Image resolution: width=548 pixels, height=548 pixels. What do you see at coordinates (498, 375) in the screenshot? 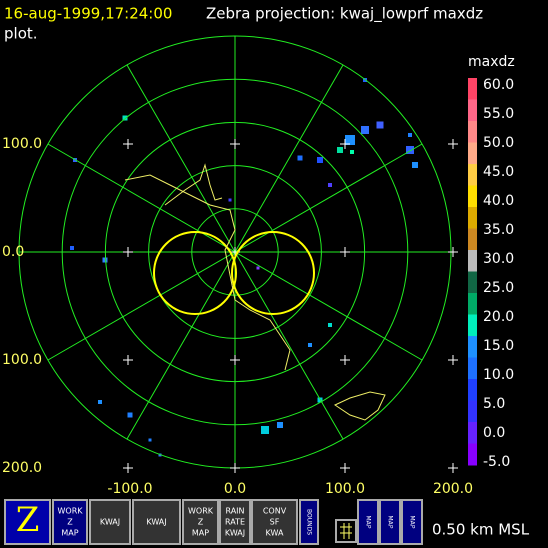
I see `colorbar-label: 10.0` at bounding box center [498, 375].